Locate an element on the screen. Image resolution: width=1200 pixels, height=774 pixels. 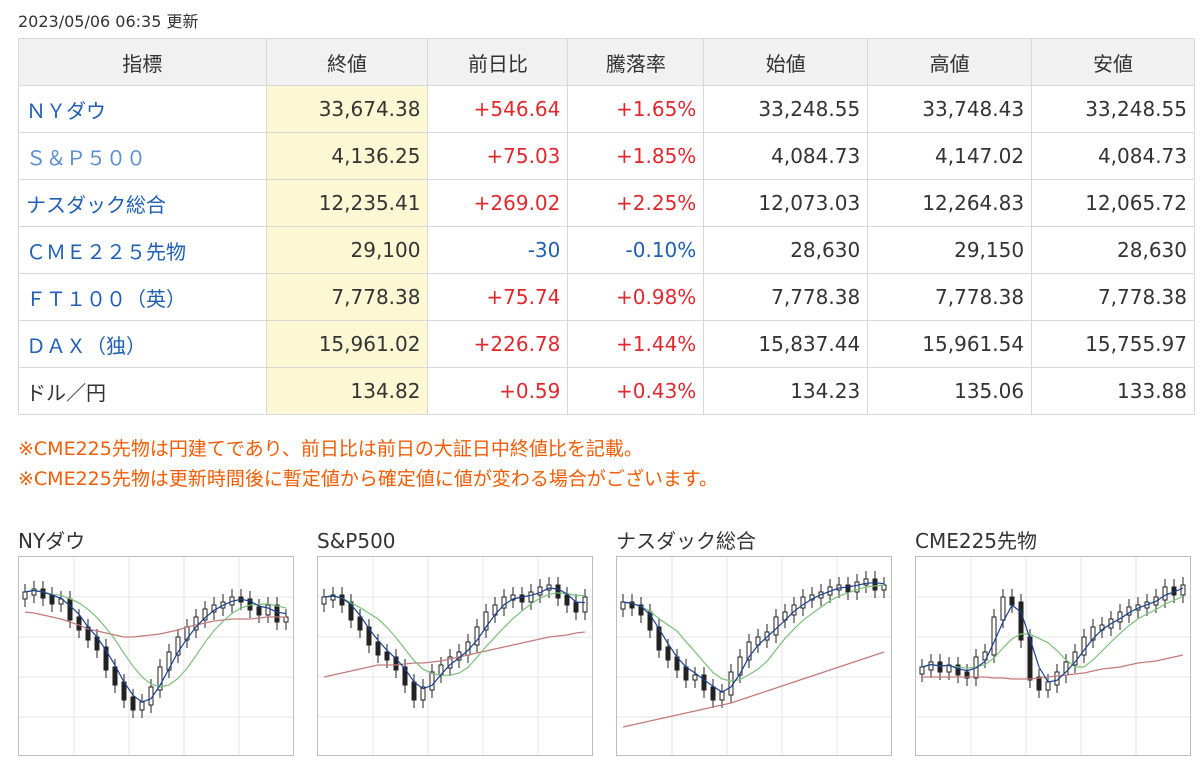
low-cell: 28,630 is located at coordinates (1113, 250).